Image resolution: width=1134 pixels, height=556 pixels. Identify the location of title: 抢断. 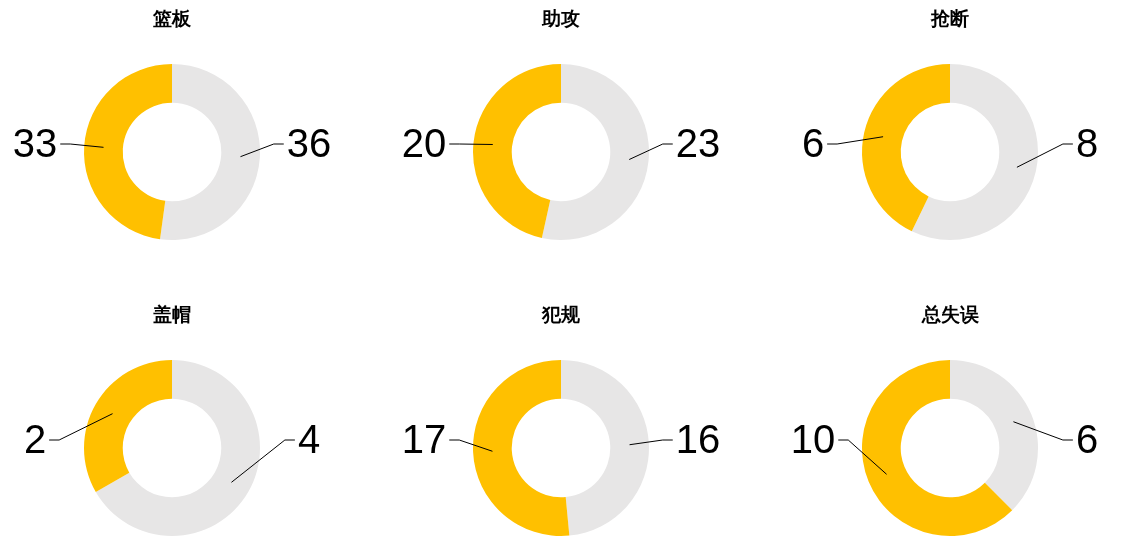
(950, 18).